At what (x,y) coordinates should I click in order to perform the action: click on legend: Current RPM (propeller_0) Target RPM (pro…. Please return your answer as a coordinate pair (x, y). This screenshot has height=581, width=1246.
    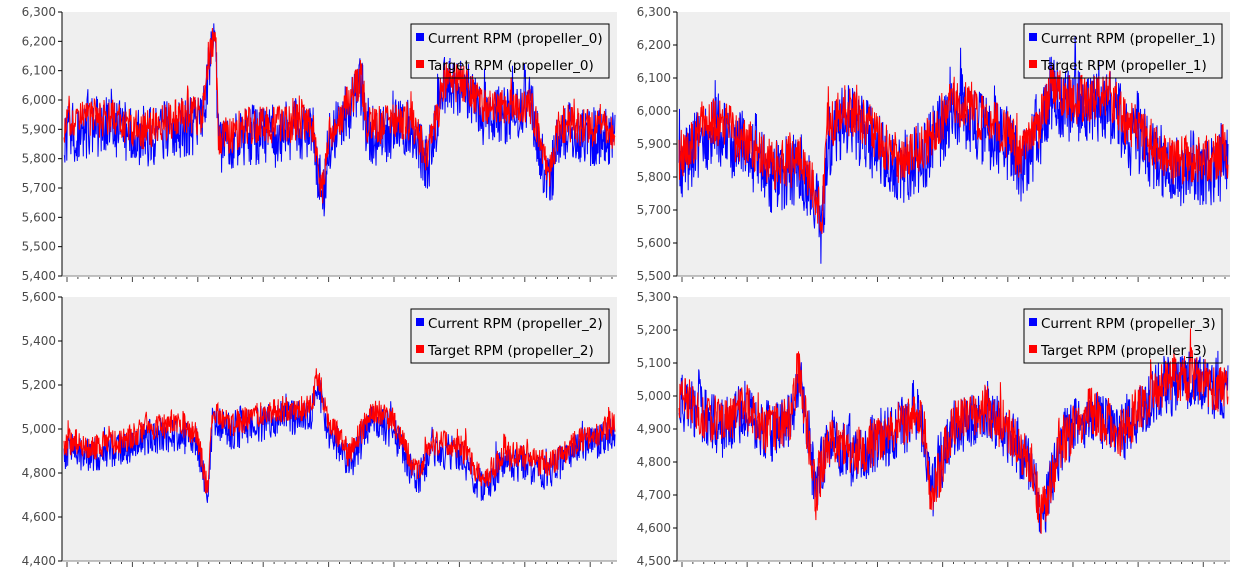
    Looking at the image, I should click on (510, 51).